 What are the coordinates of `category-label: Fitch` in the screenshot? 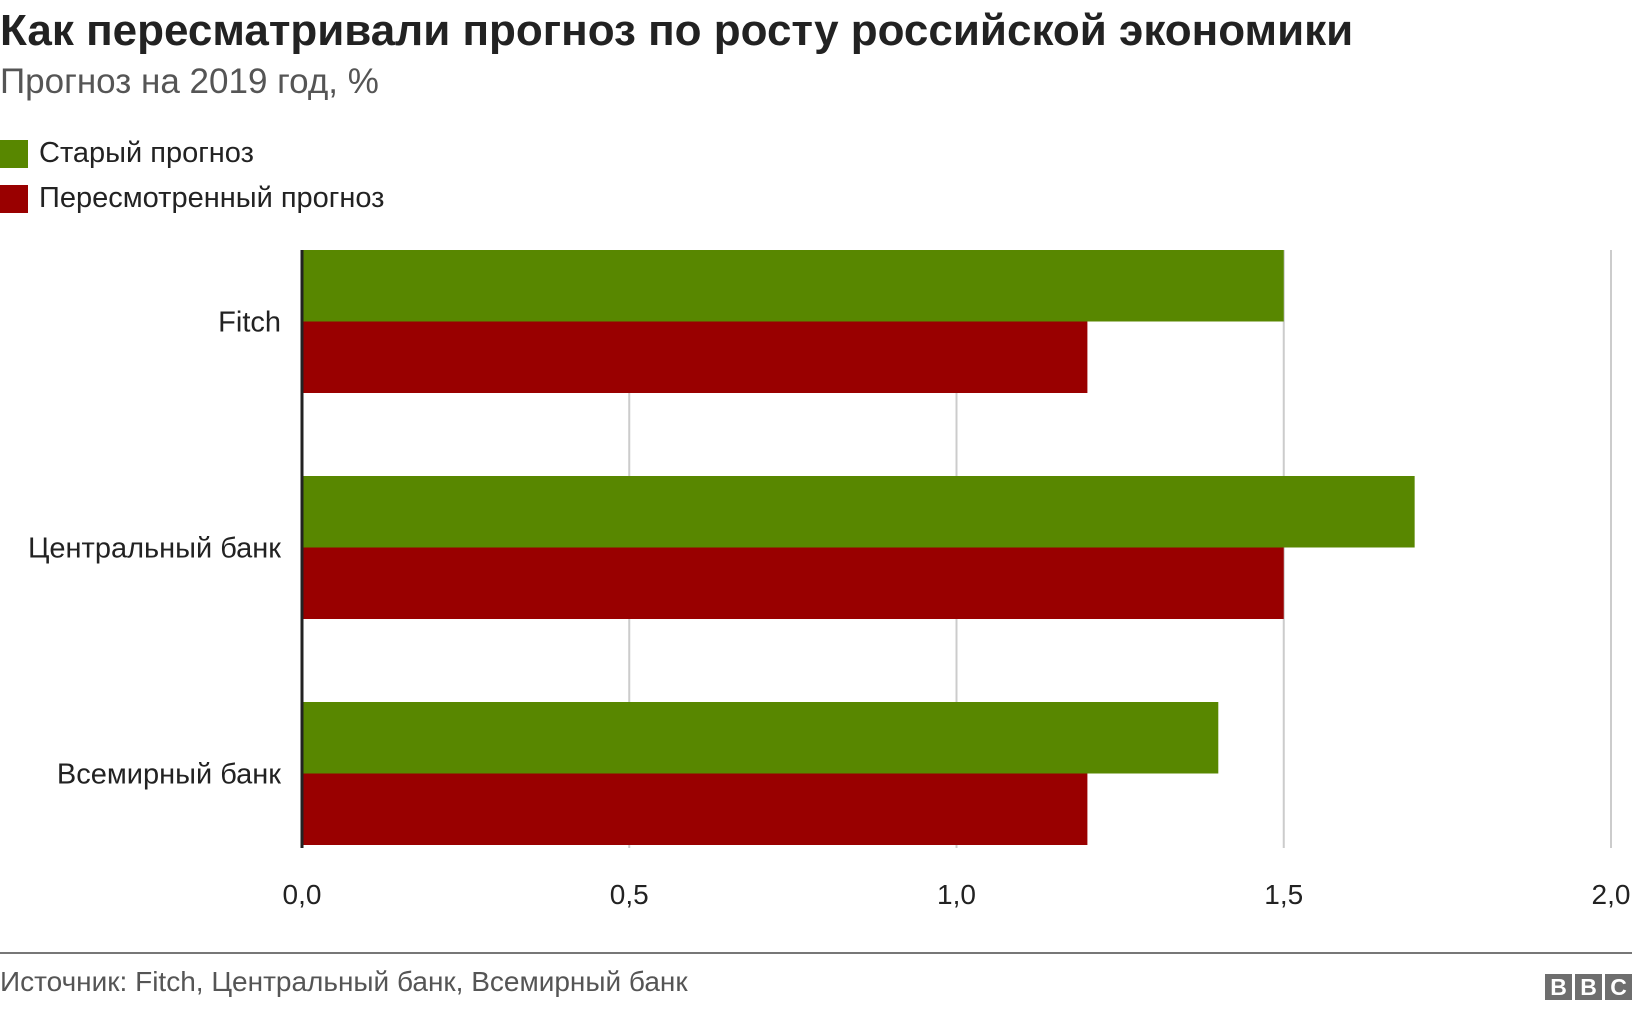 It's located at (249, 323).